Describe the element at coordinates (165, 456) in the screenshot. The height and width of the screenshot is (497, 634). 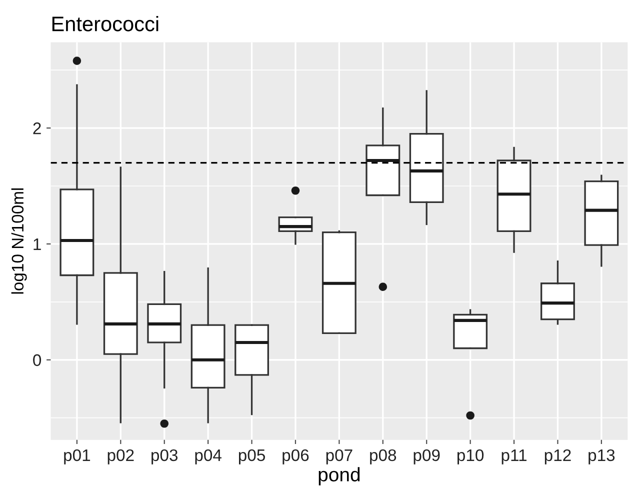
I see `x-tick-label: p03` at that location.